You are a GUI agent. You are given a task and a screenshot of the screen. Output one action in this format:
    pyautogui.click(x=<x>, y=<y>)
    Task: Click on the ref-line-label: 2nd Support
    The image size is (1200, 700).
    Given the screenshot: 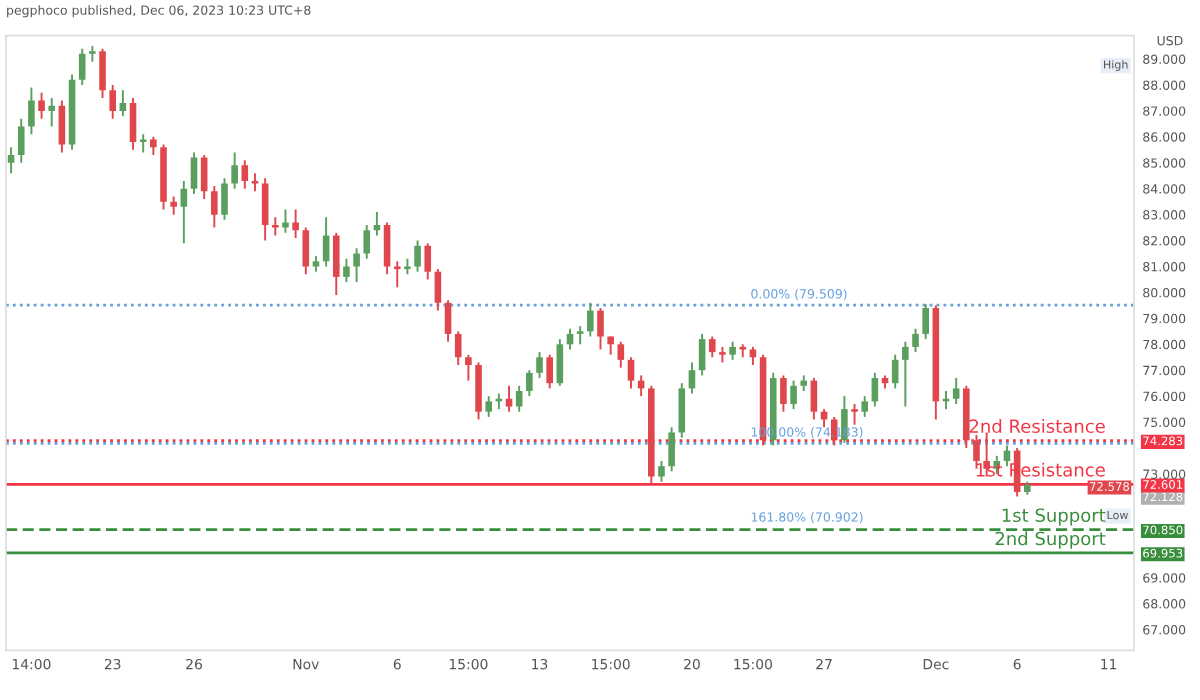 What is the action you would take?
    pyautogui.click(x=1050, y=540)
    